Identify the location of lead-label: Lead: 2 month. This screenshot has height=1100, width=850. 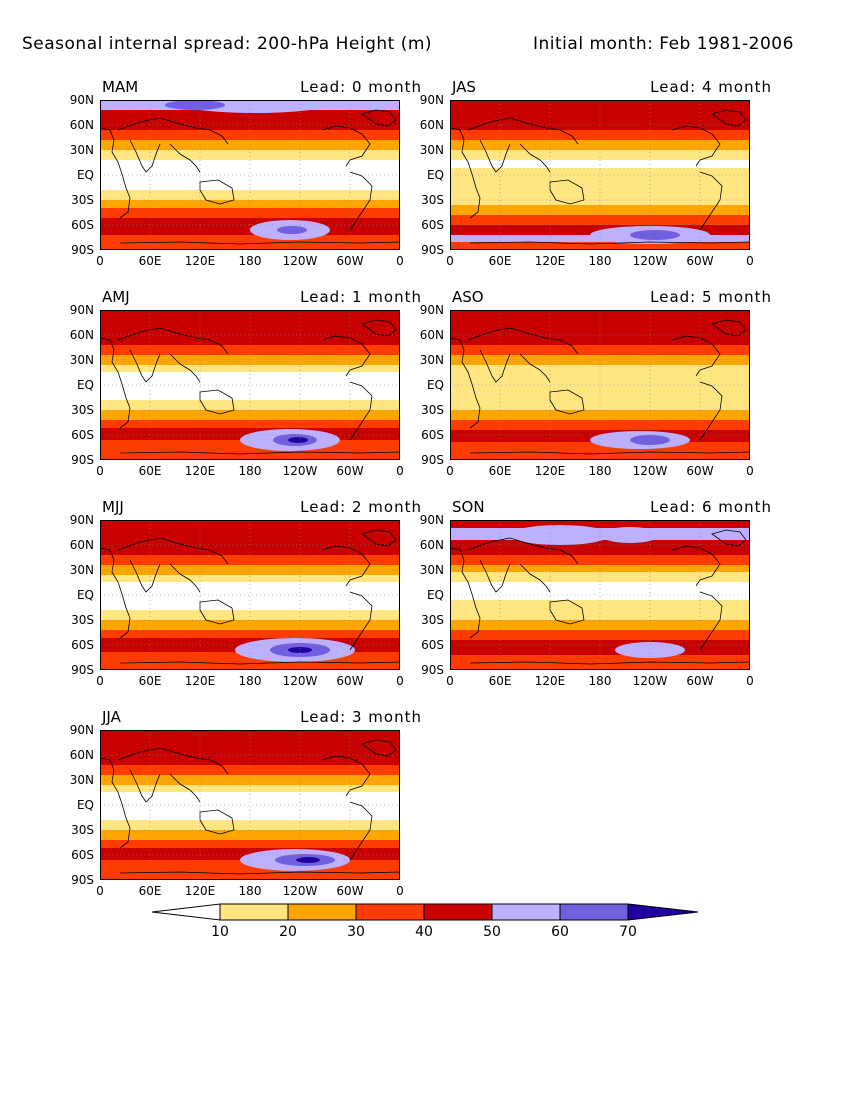
(361, 507).